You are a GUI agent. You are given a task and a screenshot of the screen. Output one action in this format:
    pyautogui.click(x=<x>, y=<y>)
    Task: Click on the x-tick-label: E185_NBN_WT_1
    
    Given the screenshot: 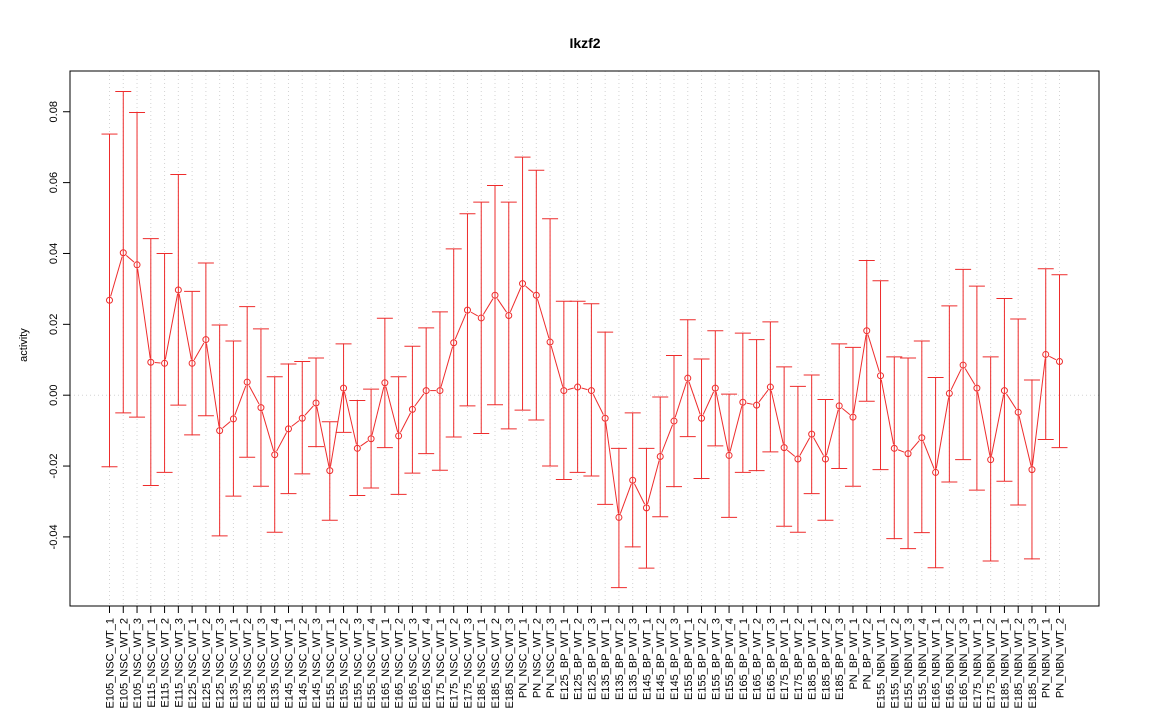 What is the action you would take?
    pyautogui.click(x=1005, y=663)
    